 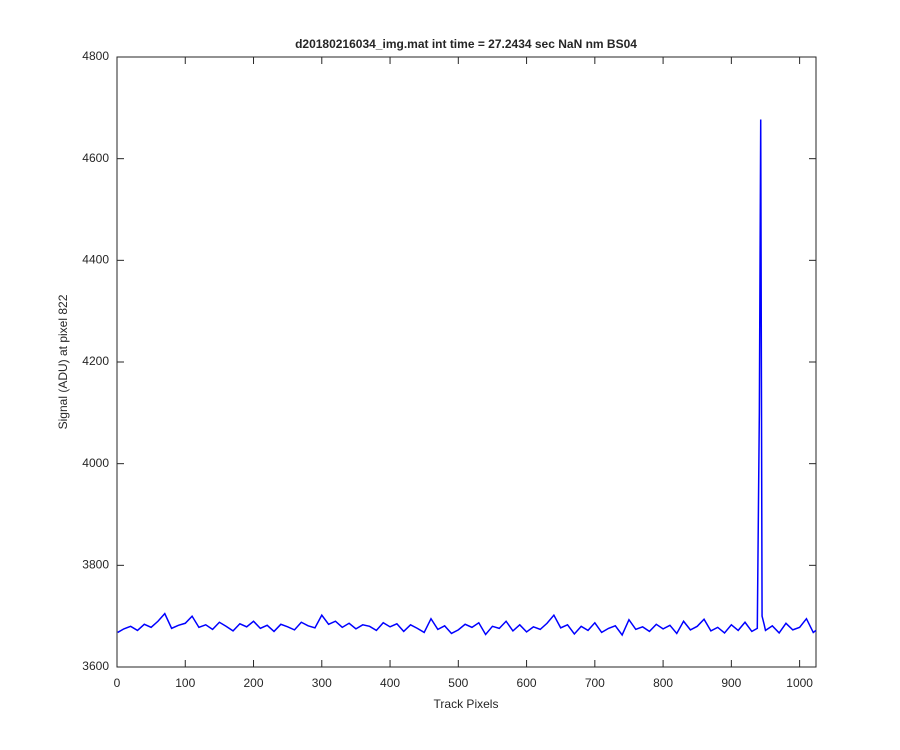 What do you see at coordinates (63, 361) in the screenshot?
I see `y-axis-label: Signal (ADU) at pixel 822` at bounding box center [63, 361].